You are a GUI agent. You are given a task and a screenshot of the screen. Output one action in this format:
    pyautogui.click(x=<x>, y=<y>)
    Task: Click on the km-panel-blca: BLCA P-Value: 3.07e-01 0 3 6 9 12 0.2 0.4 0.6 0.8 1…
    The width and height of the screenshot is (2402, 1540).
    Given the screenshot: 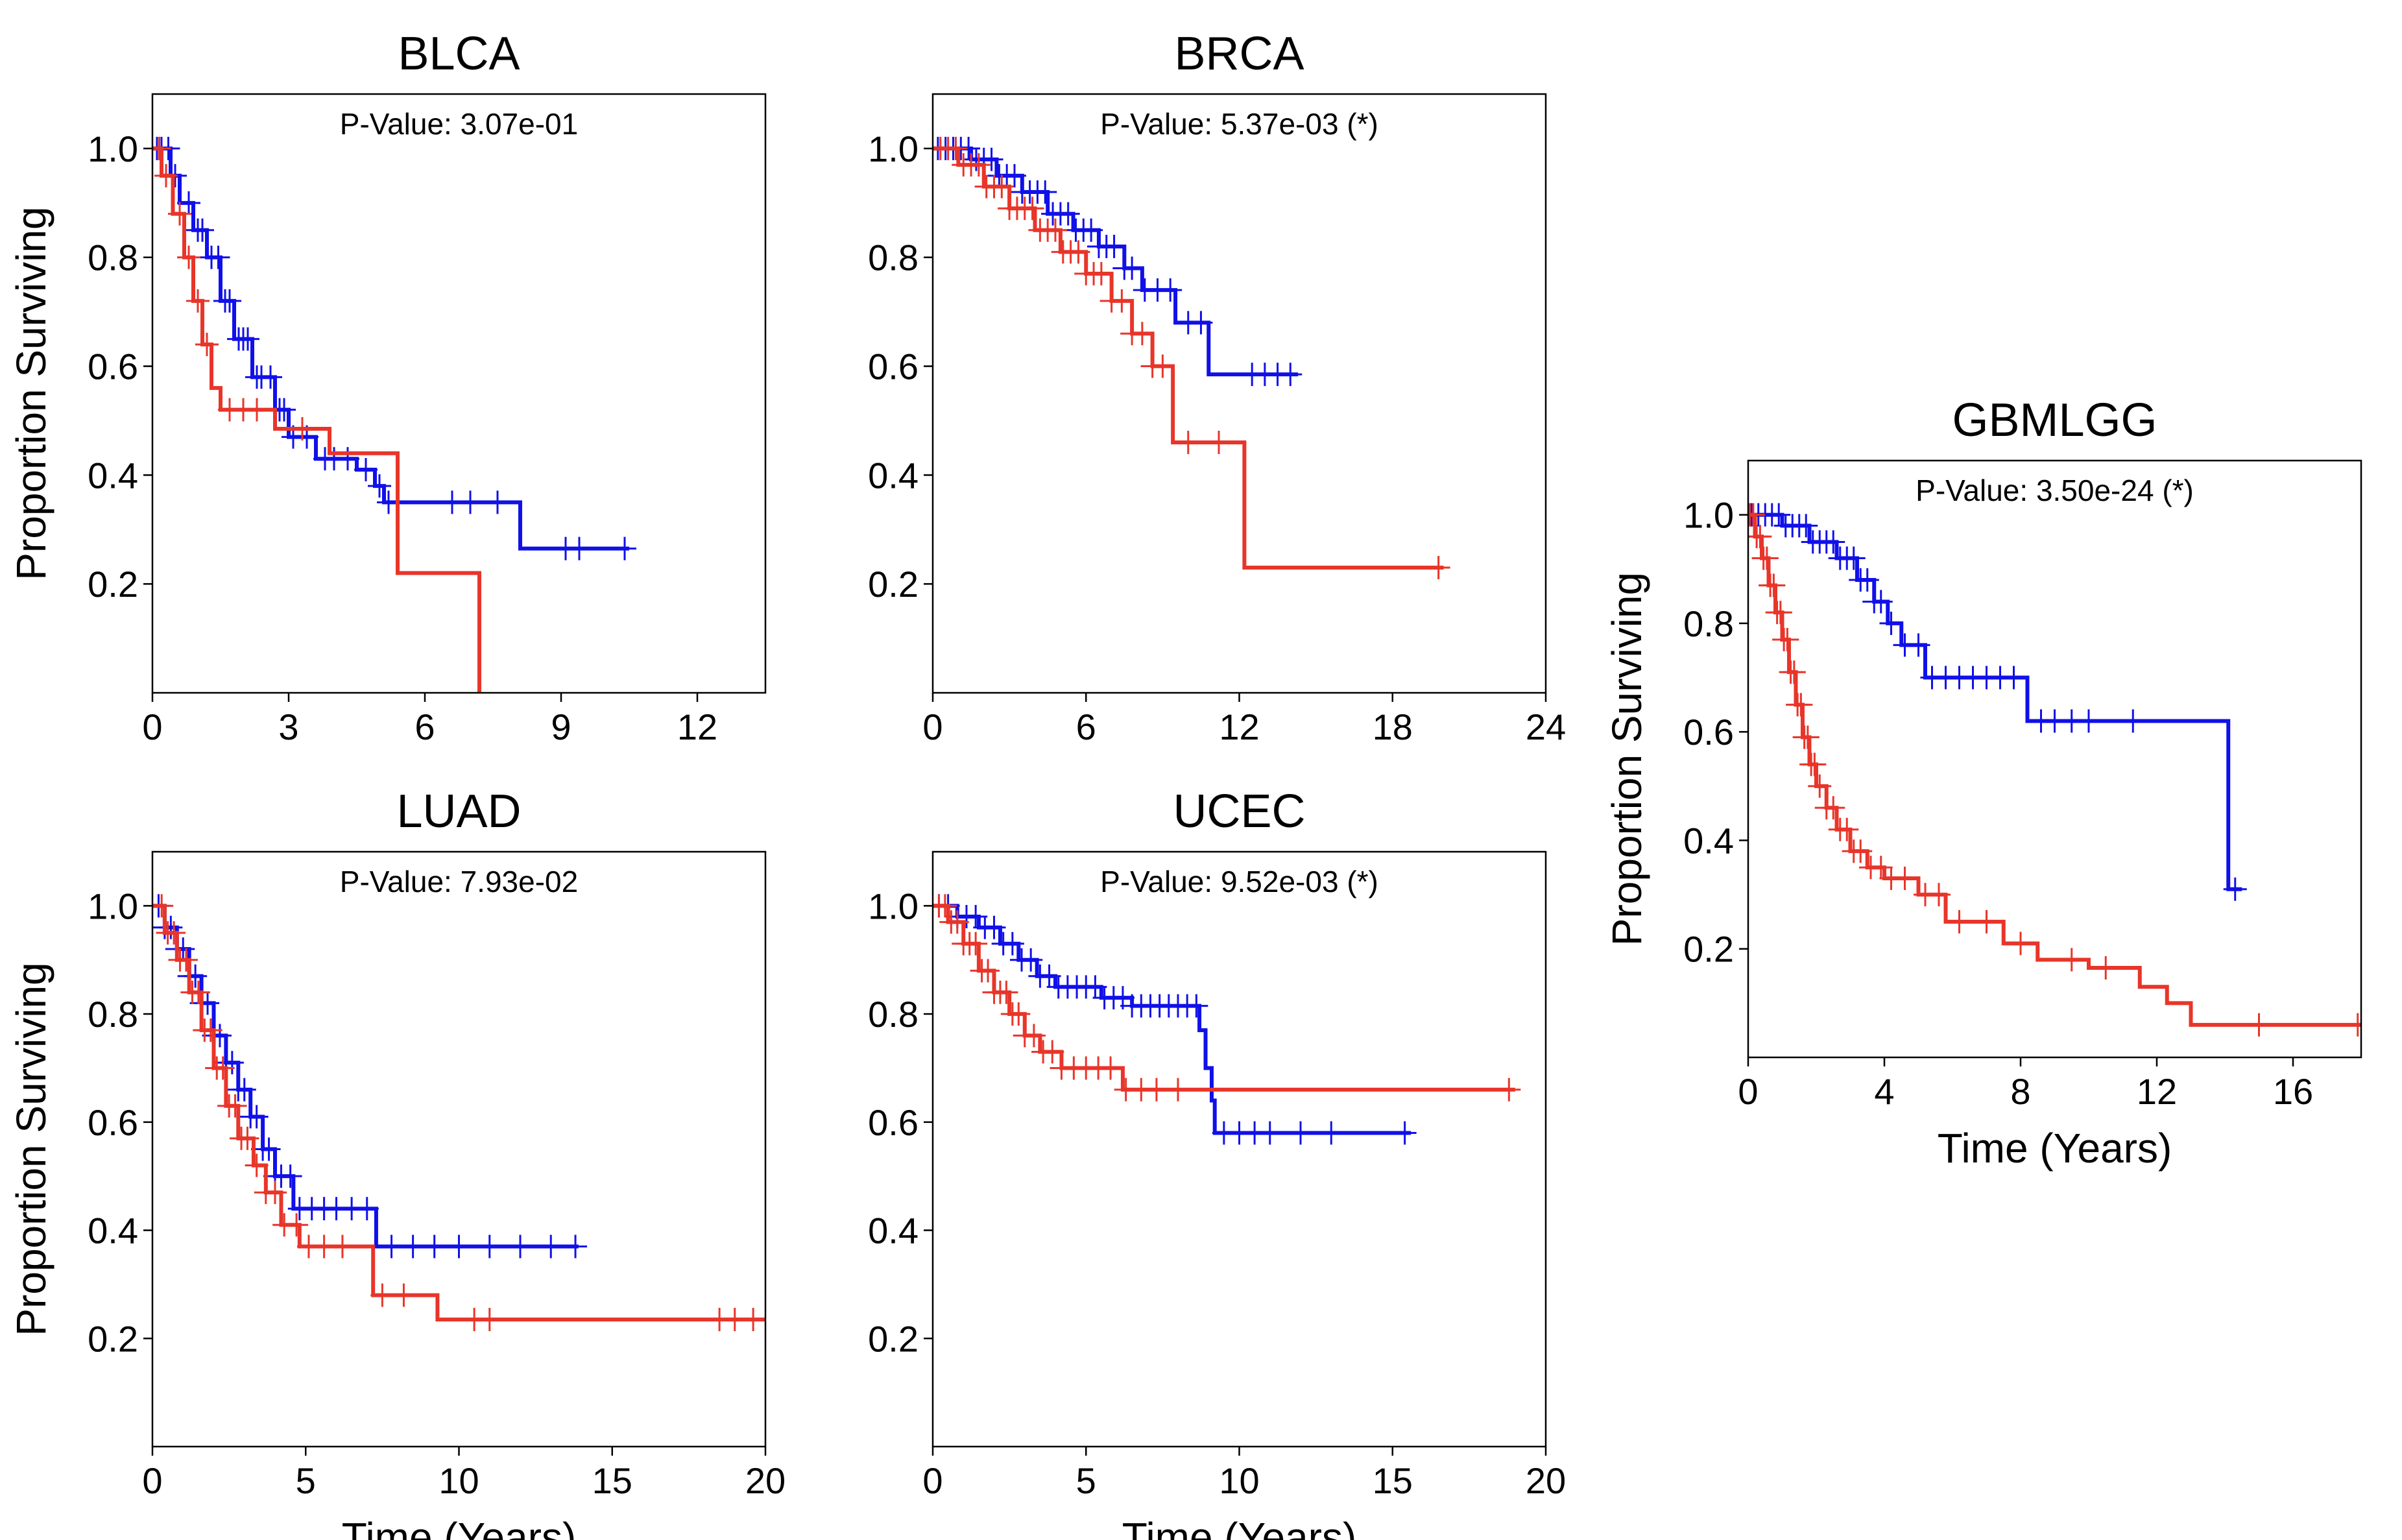 What is the action you would take?
    pyautogui.click(x=387, y=387)
    